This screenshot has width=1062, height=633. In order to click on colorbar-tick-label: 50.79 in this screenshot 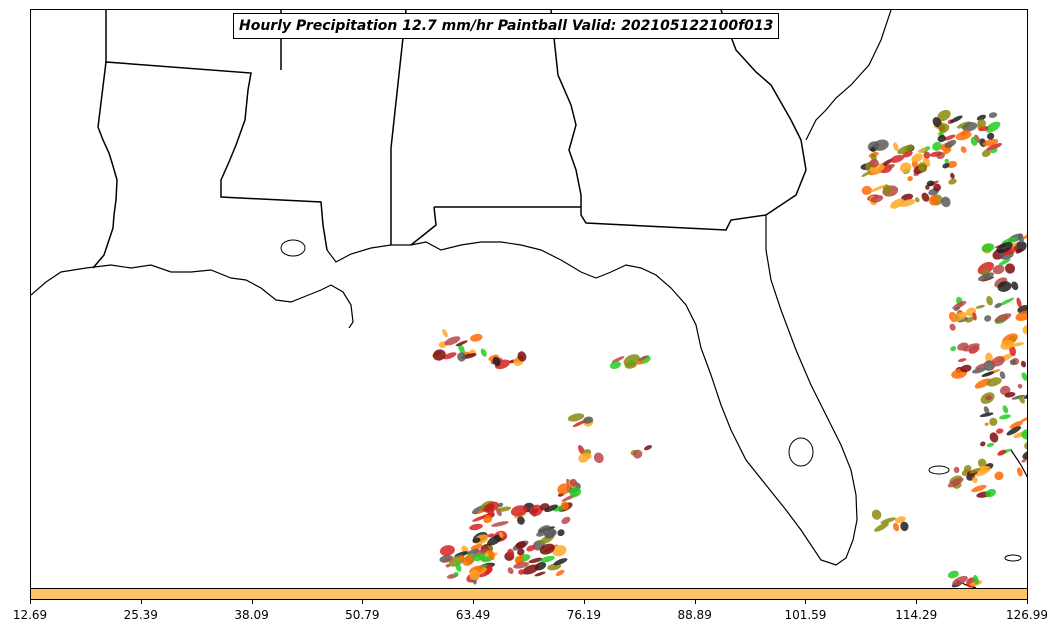, I will do `click(362, 615)`.